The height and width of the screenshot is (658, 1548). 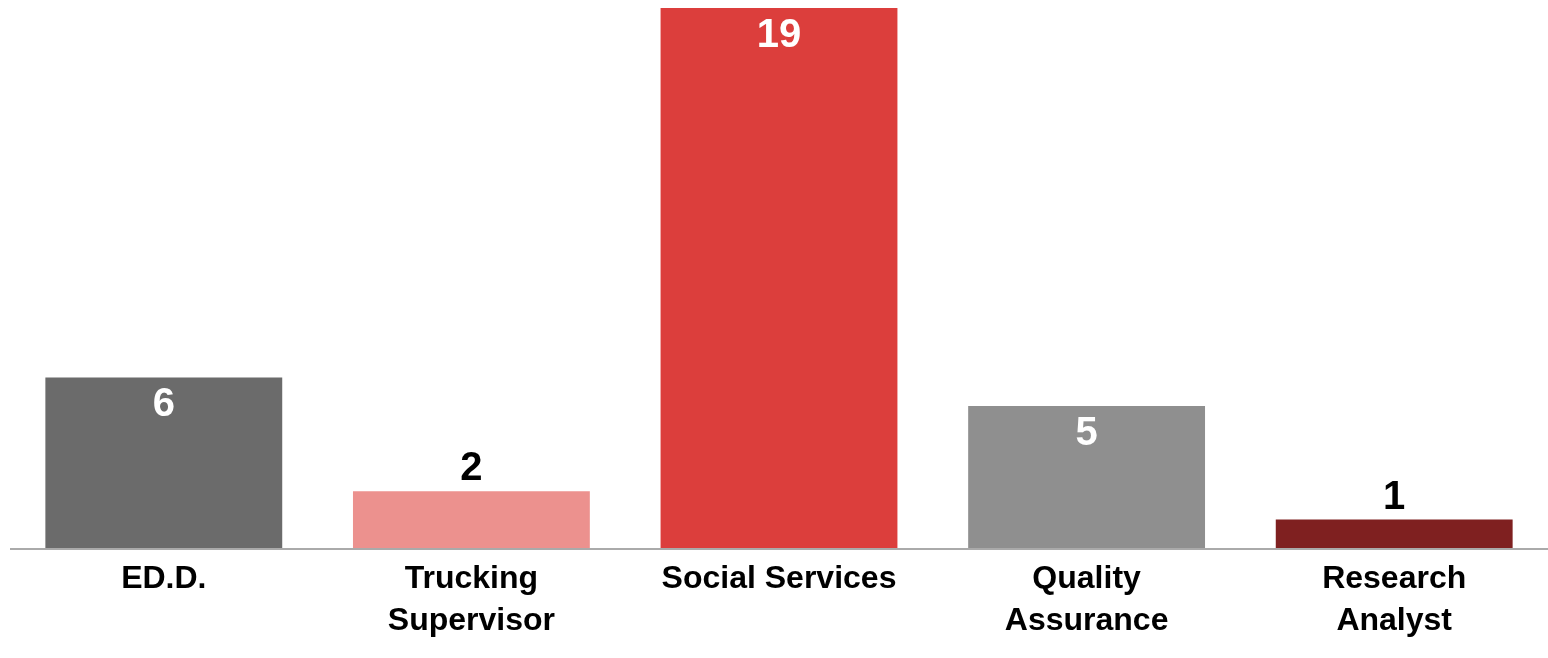 What do you see at coordinates (471, 466) in the screenshot?
I see `data-label: 2` at bounding box center [471, 466].